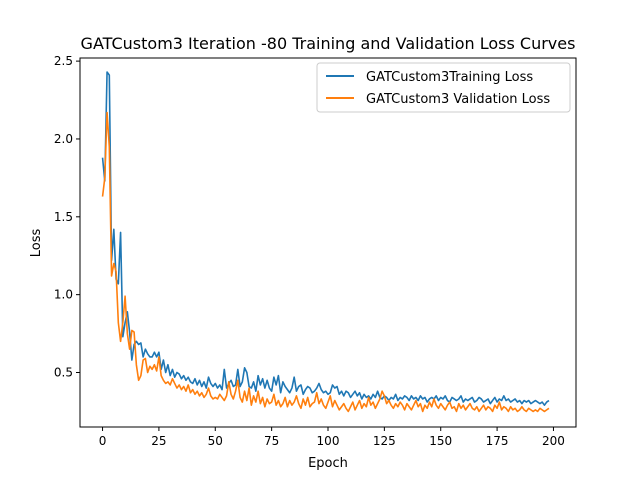  I want to click on x-tick-label: 100, so click(328, 441).